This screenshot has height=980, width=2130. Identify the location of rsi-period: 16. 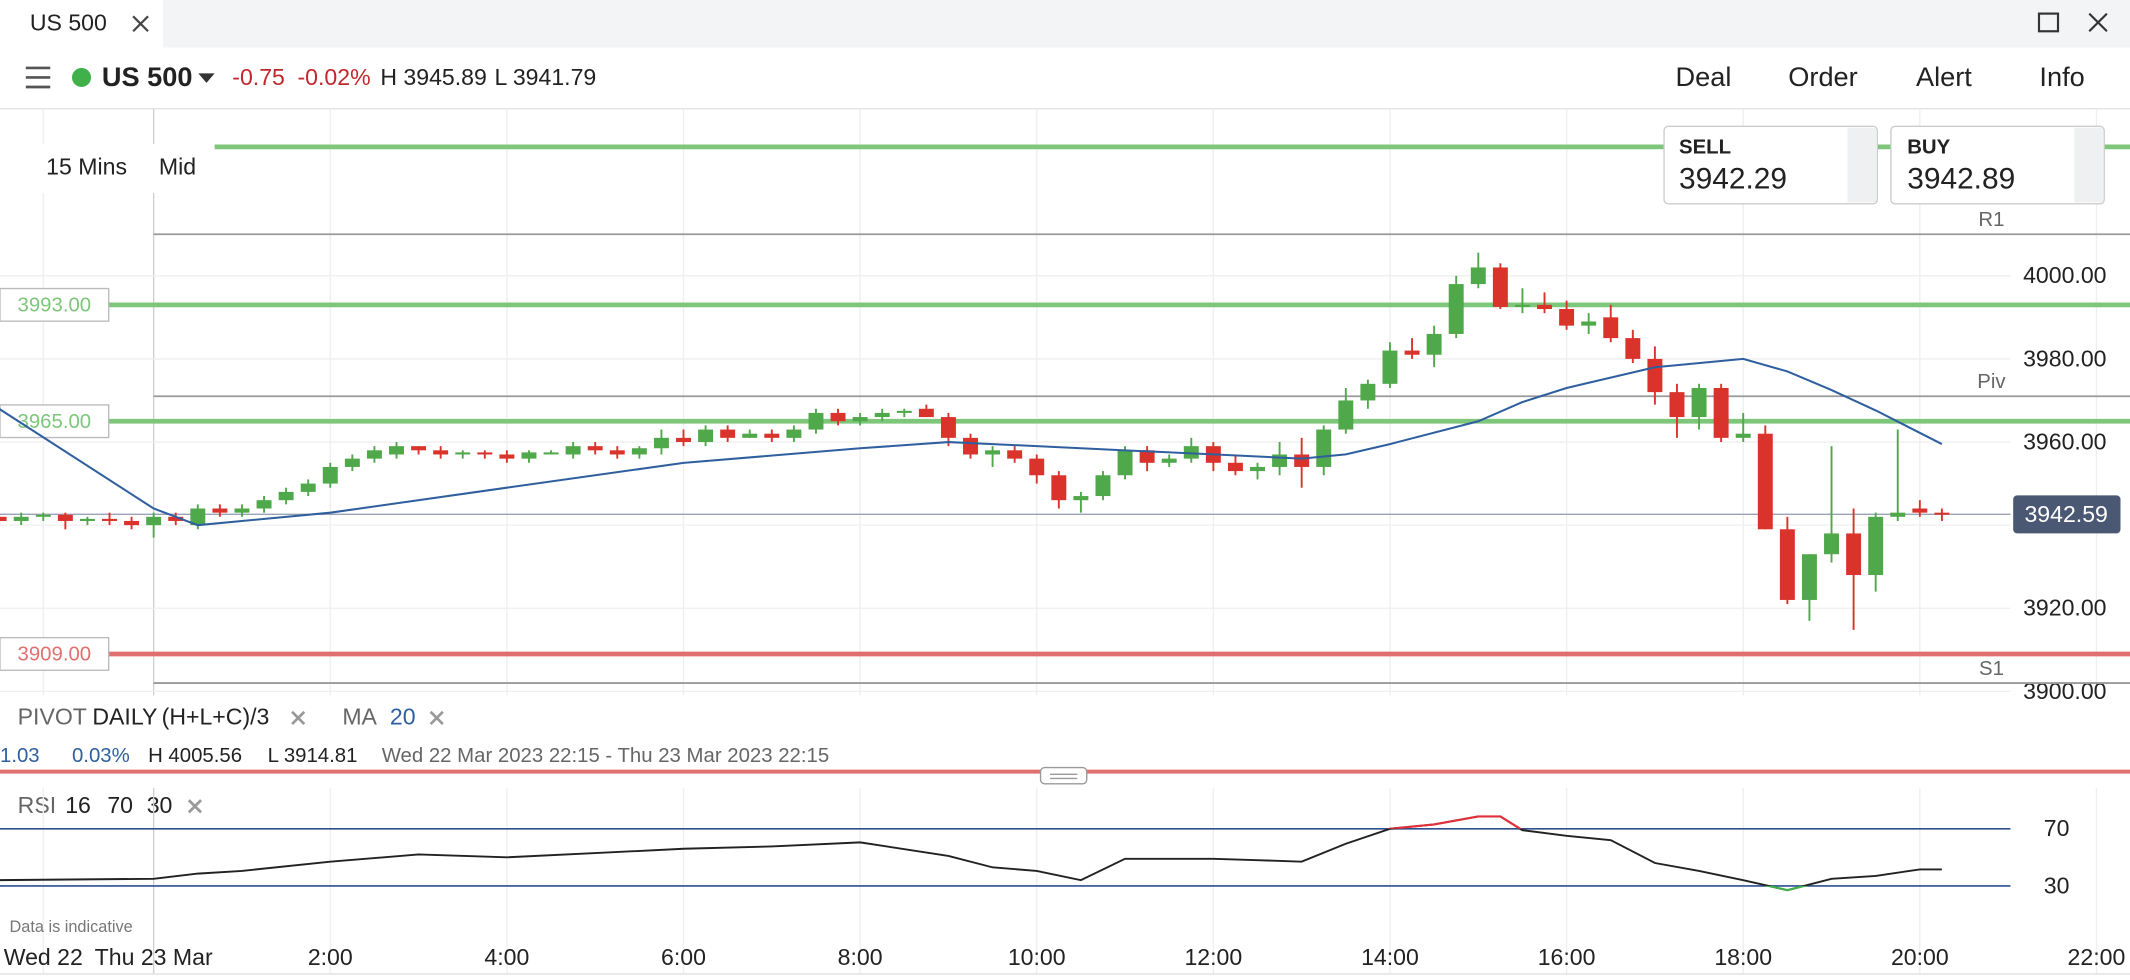
(78, 805).